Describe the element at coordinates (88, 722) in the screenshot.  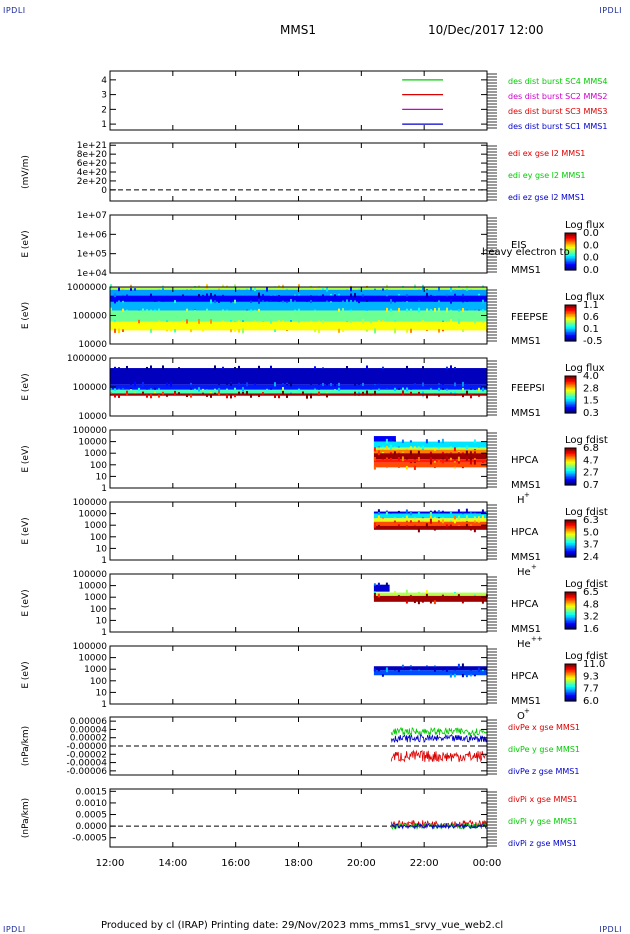
I see `y-tick-label: 0.00006` at that location.